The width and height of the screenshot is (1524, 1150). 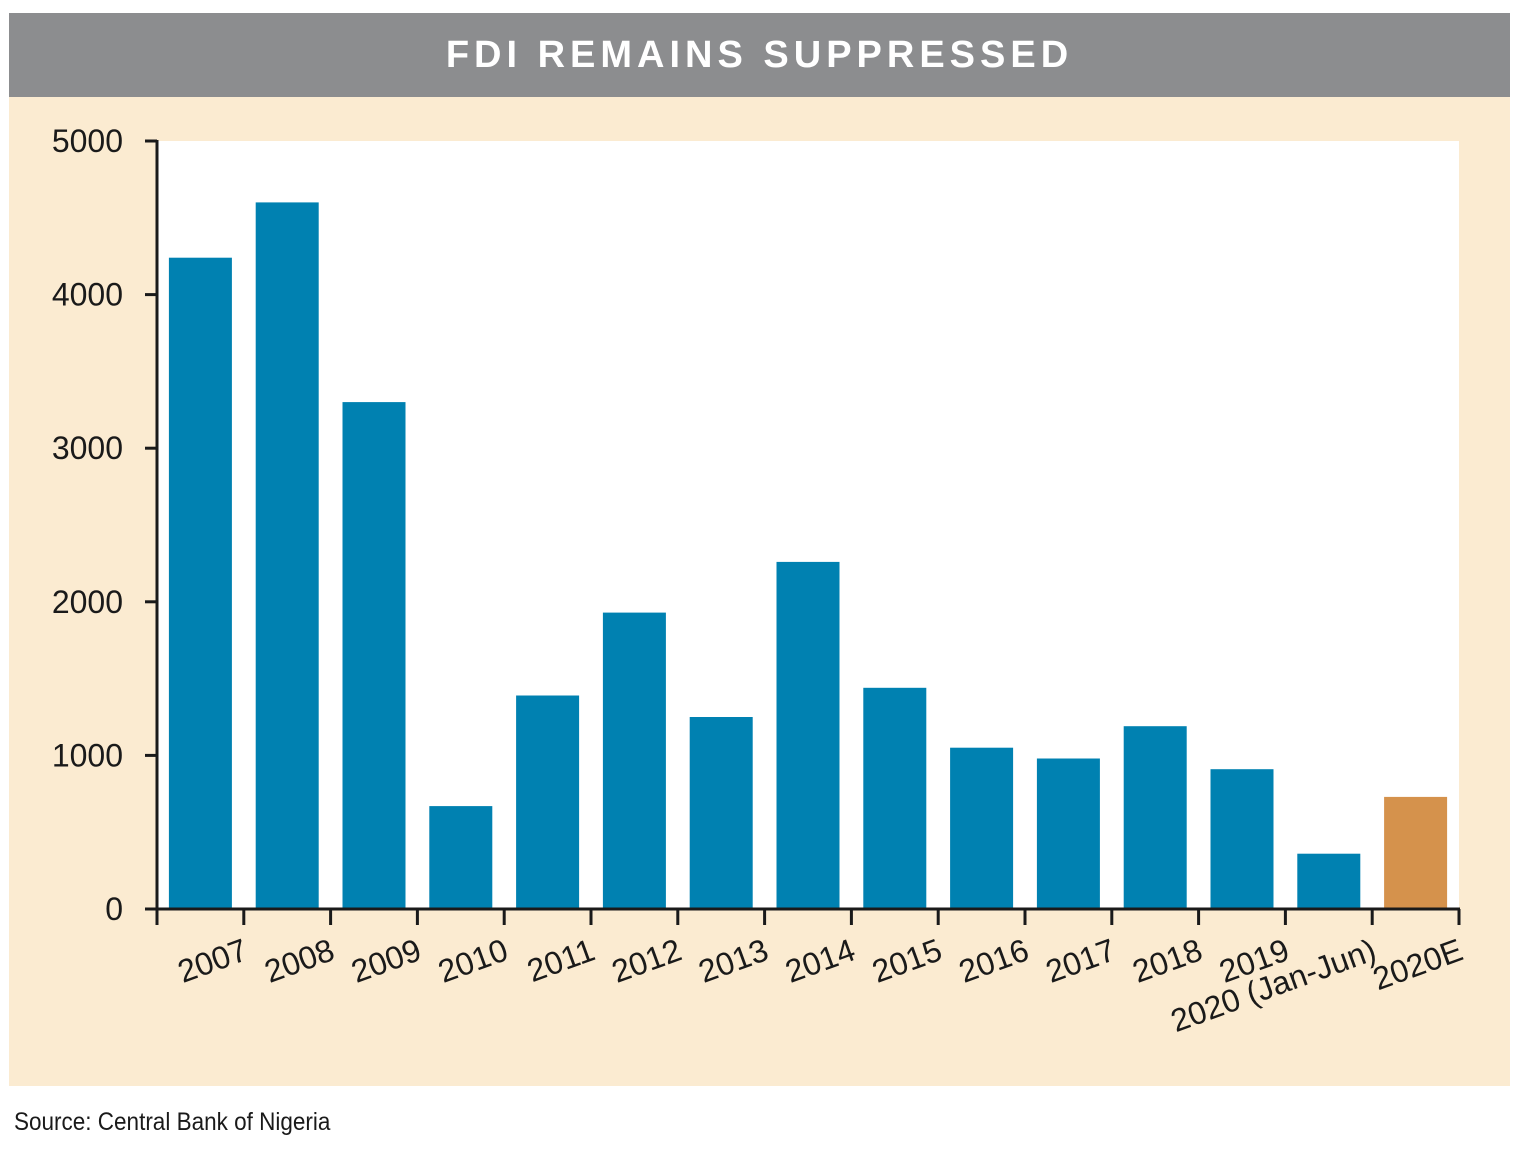 What do you see at coordinates (1329, 881) in the screenshot?
I see `bar-2020-jan-jun` at bounding box center [1329, 881].